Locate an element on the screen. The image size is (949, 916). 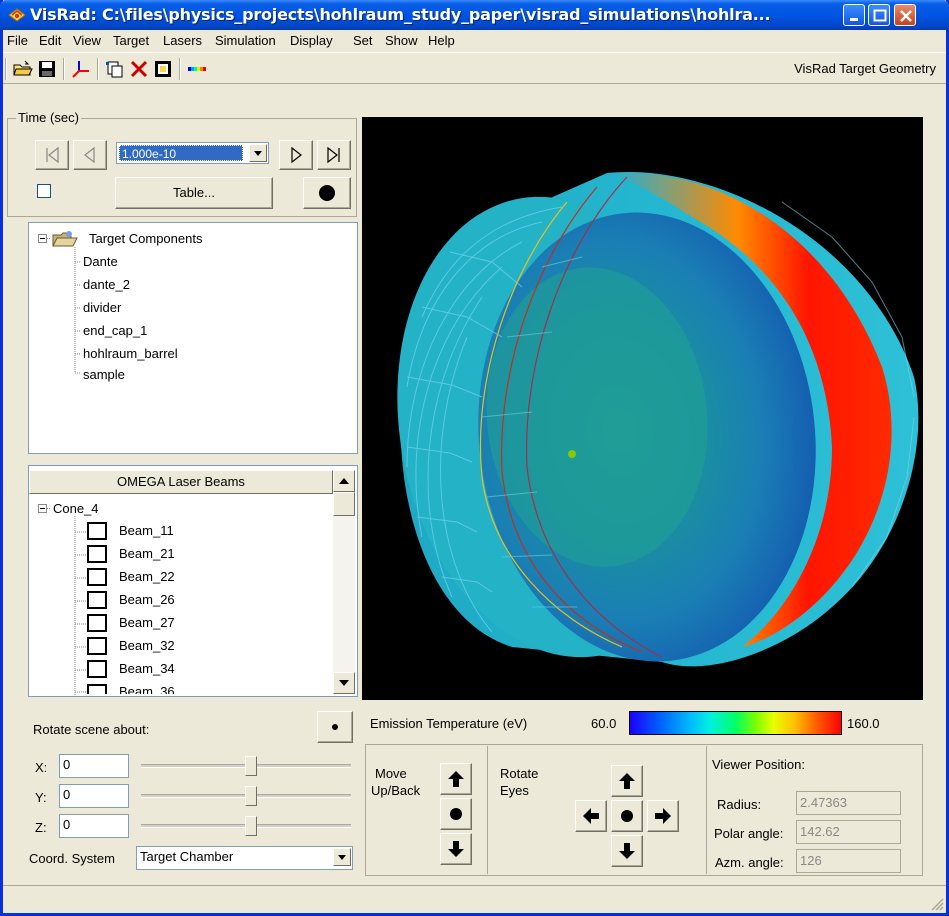
tree-item-divider: divider is located at coordinates (102, 307).